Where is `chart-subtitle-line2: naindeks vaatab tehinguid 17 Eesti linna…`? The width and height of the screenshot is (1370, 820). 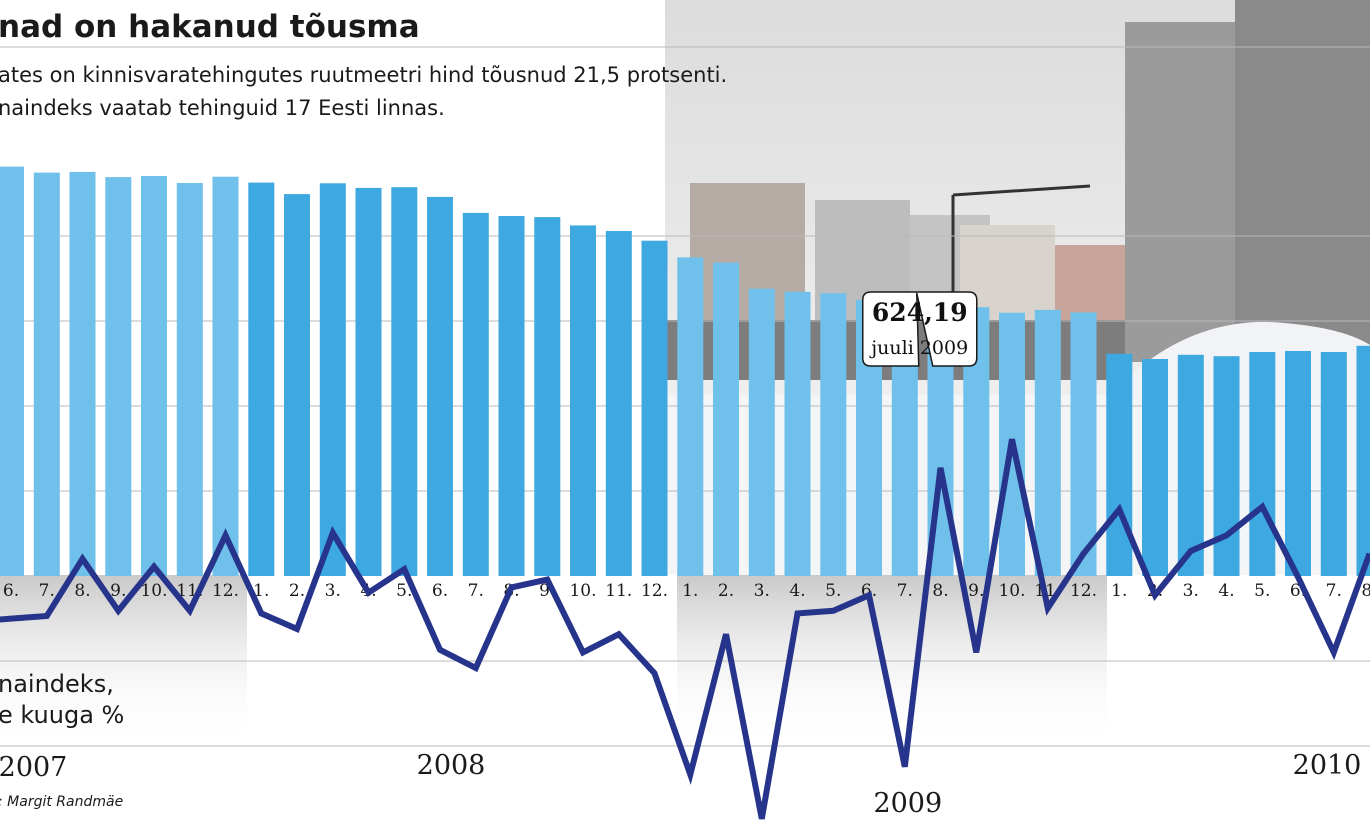 chart-subtitle-line2: naindeks vaatab tehinguid 17 Eesti linna… is located at coordinates (222, 108).